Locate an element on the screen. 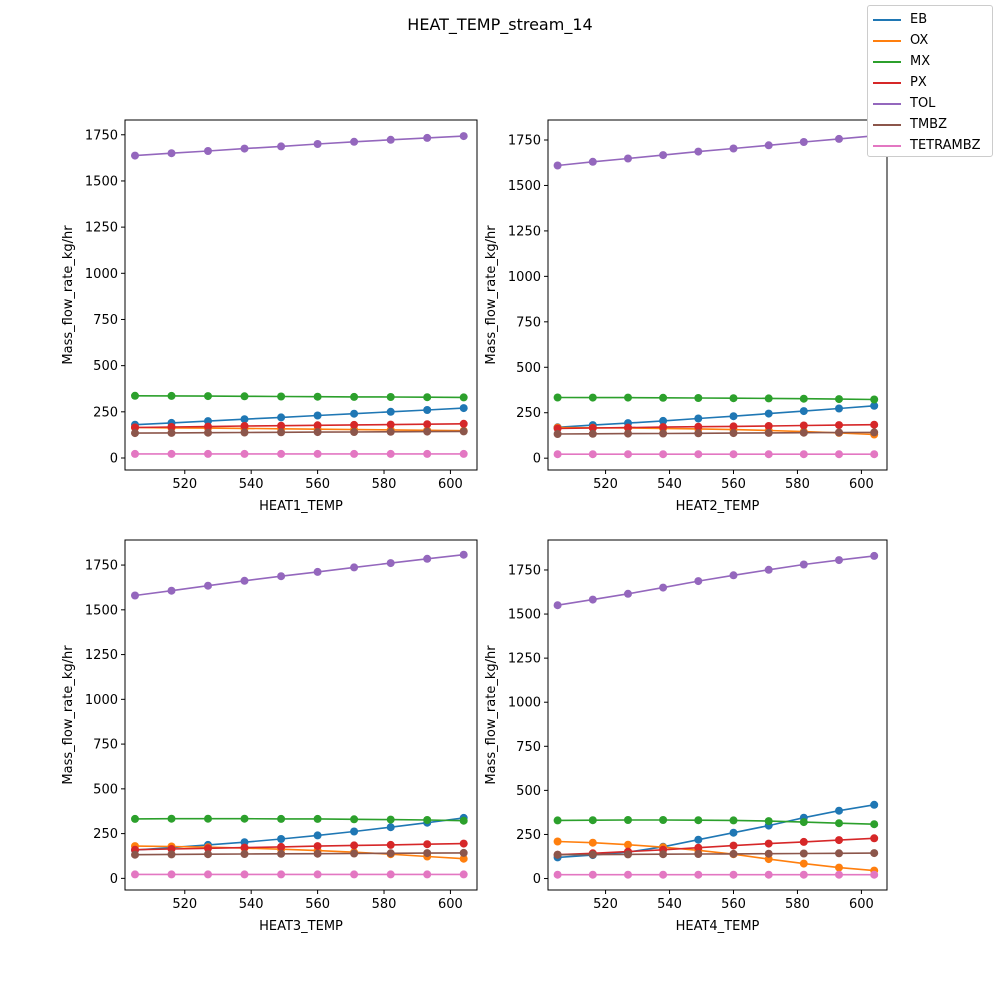  y-tick-label: 1500 is located at coordinates (101, 181).